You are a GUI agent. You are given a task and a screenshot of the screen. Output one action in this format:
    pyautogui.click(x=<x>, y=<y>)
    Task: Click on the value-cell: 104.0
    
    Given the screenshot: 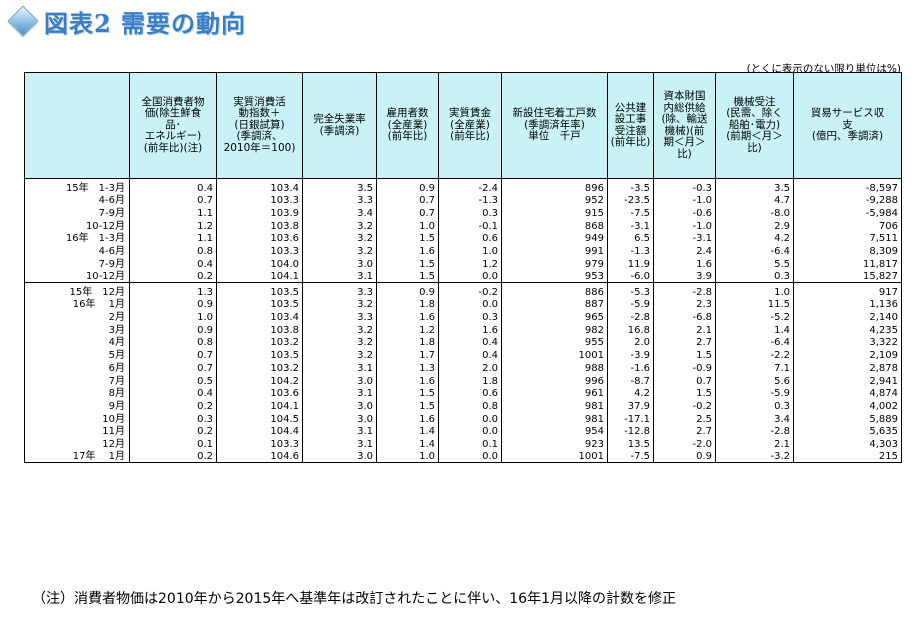 What is the action you would take?
    pyautogui.click(x=259, y=263)
    